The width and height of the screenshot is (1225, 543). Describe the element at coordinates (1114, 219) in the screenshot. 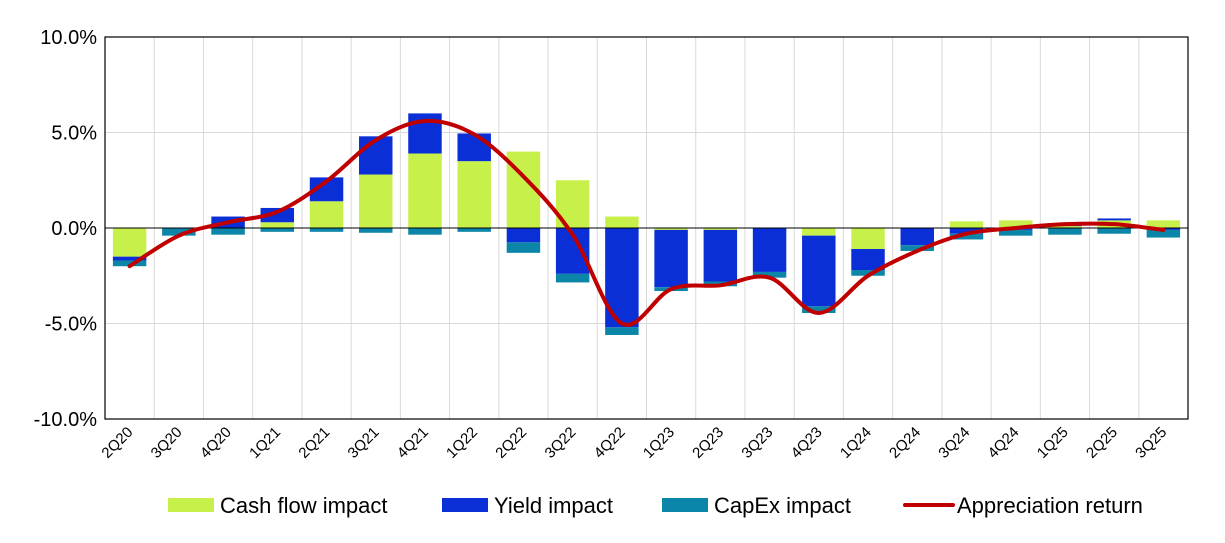

I see `bar-yield-impact-2q25` at that location.